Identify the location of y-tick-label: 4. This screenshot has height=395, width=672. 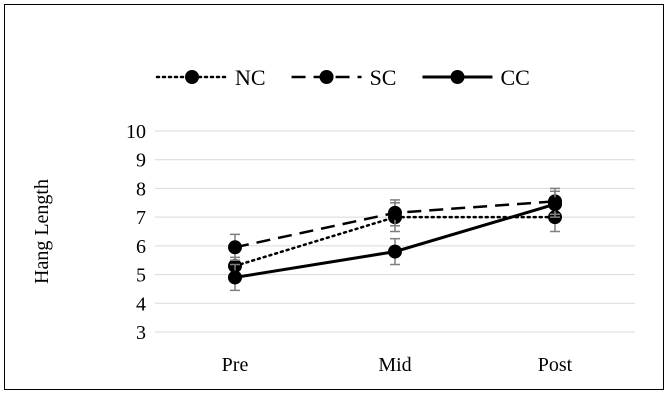
(141, 304).